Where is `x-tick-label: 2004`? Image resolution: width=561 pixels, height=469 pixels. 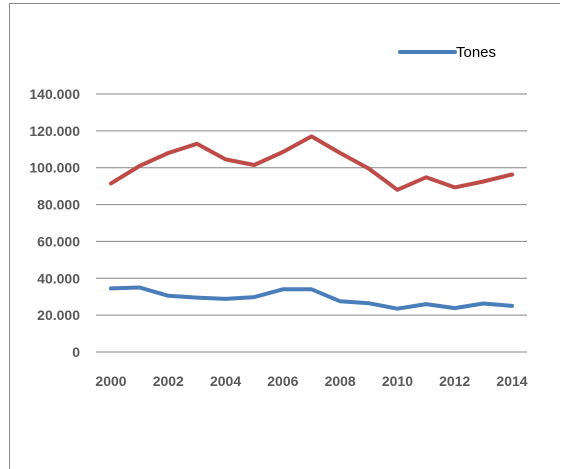 x-tick-label: 2004 is located at coordinates (225, 381).